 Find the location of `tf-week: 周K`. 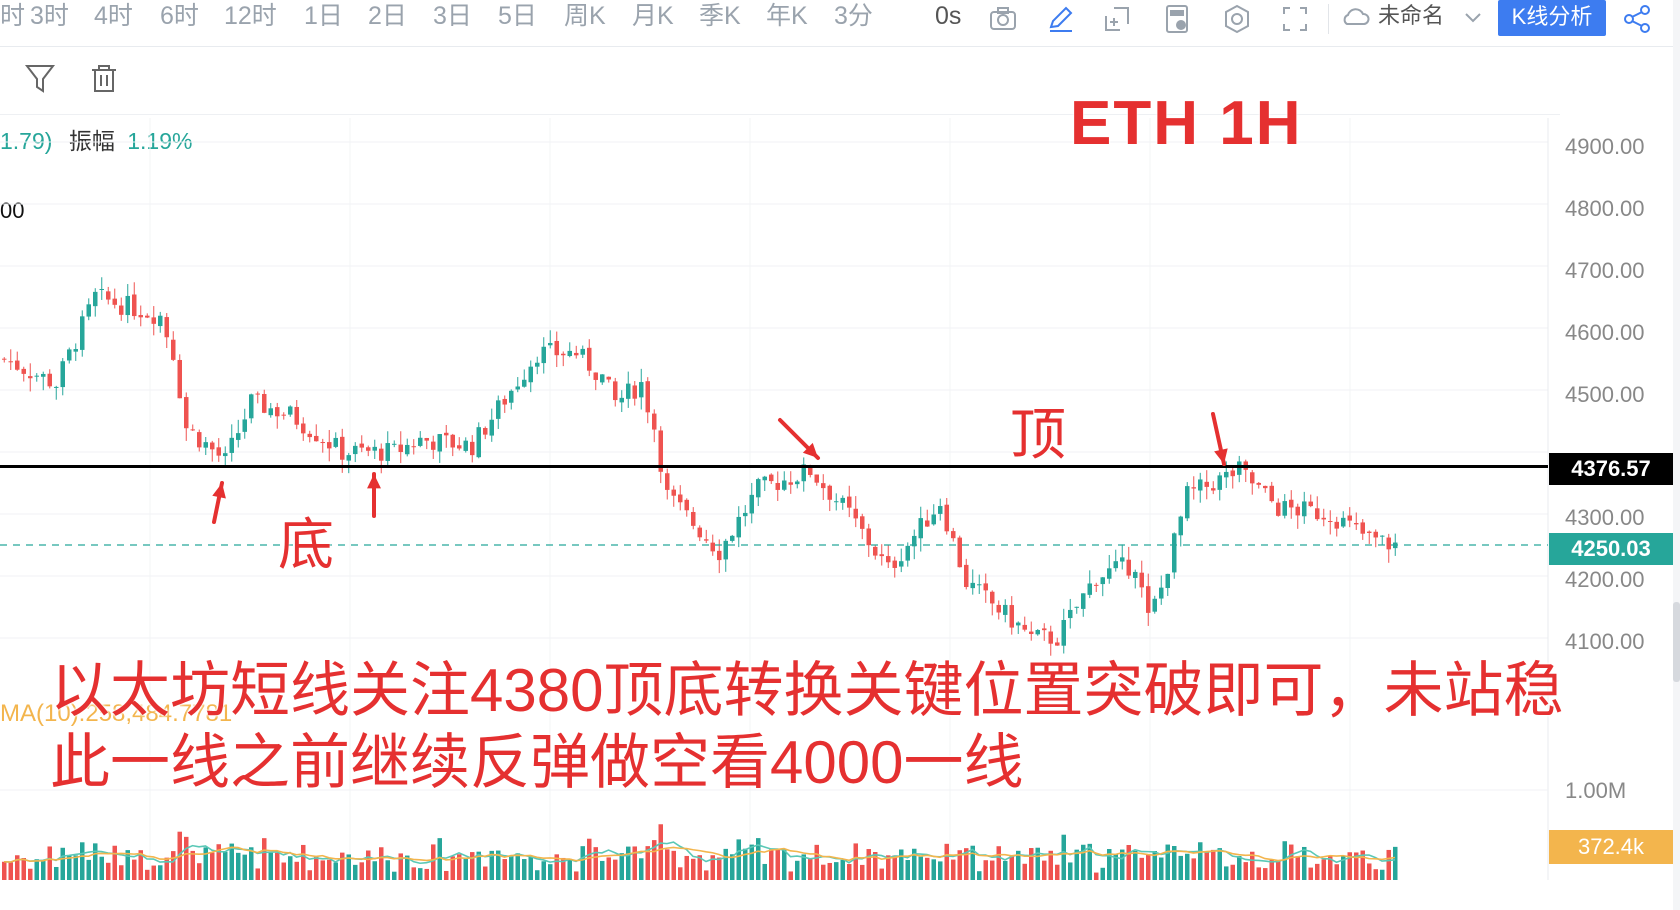

tf-week: 周K is located at coordinates (585, 16).